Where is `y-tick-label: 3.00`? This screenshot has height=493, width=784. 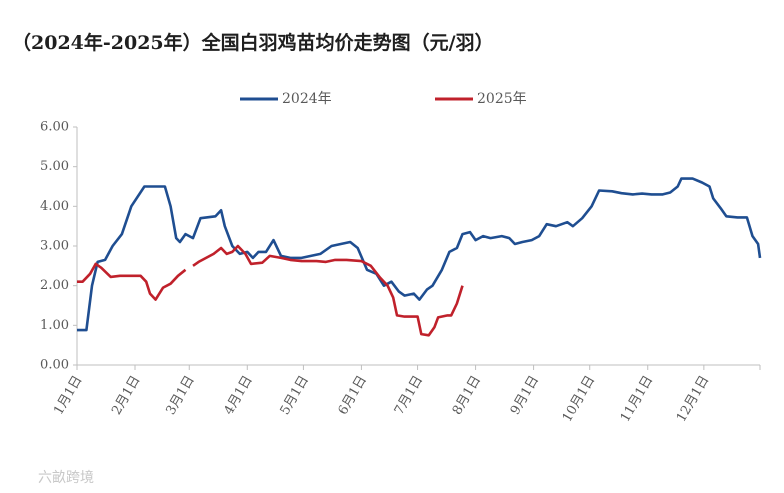
y-tick-label: 3.00 is located at coordinates (54, 246).